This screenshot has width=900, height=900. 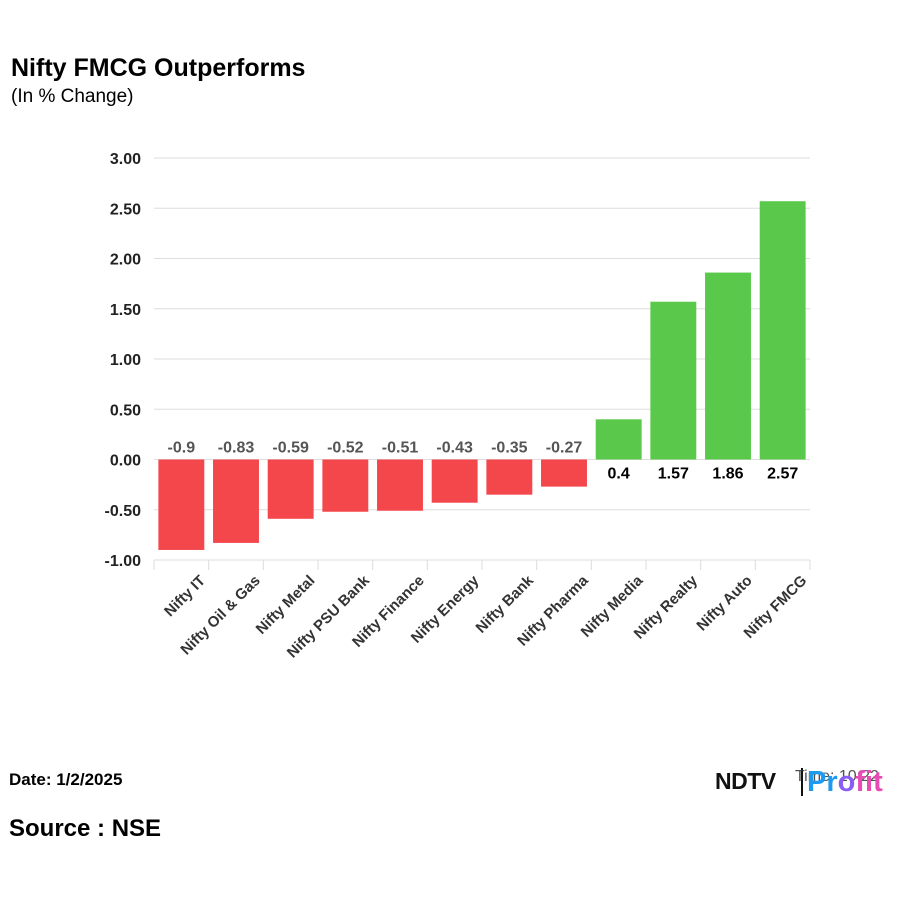 I want to click on y-tick-label: 3.00, so click(x=125, y=159).